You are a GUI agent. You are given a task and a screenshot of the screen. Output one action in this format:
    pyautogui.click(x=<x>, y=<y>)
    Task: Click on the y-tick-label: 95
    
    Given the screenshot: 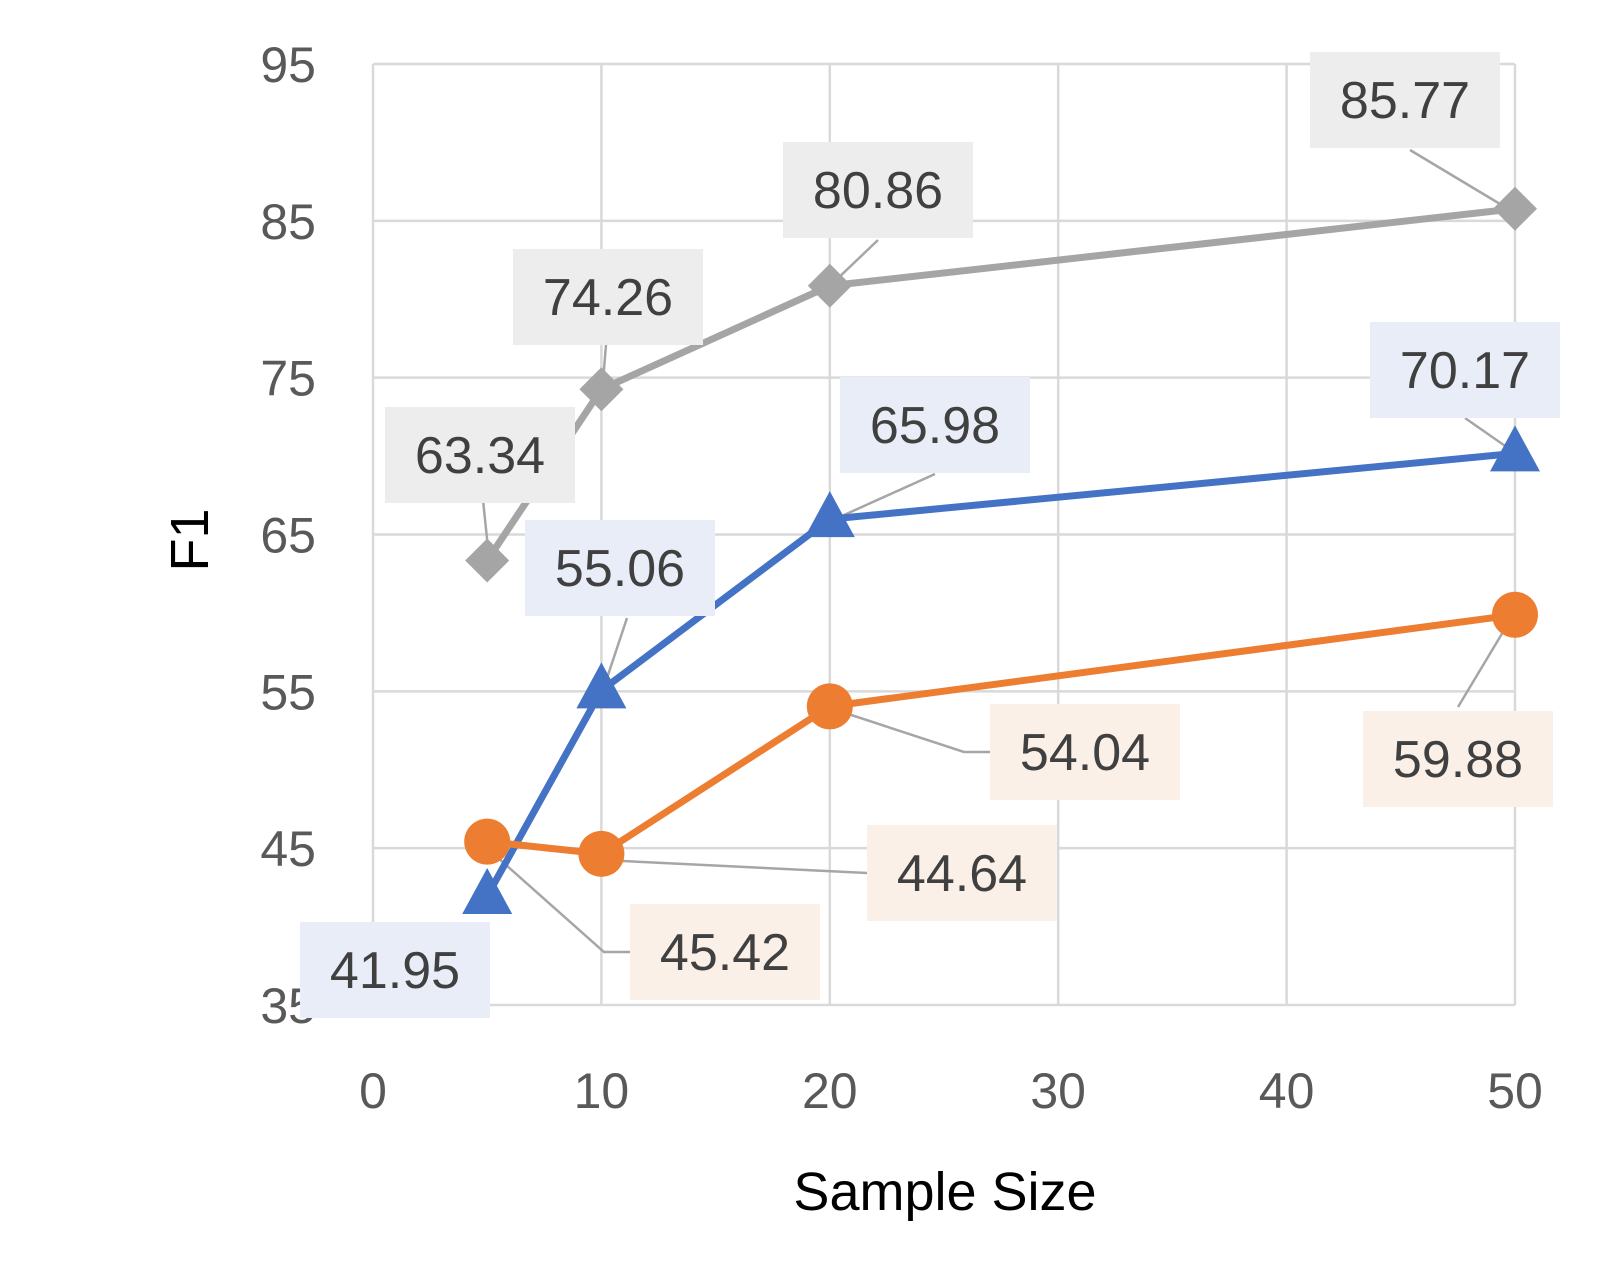 What is the action you would take?
    pyautogui.click(x=288, y=65)
    